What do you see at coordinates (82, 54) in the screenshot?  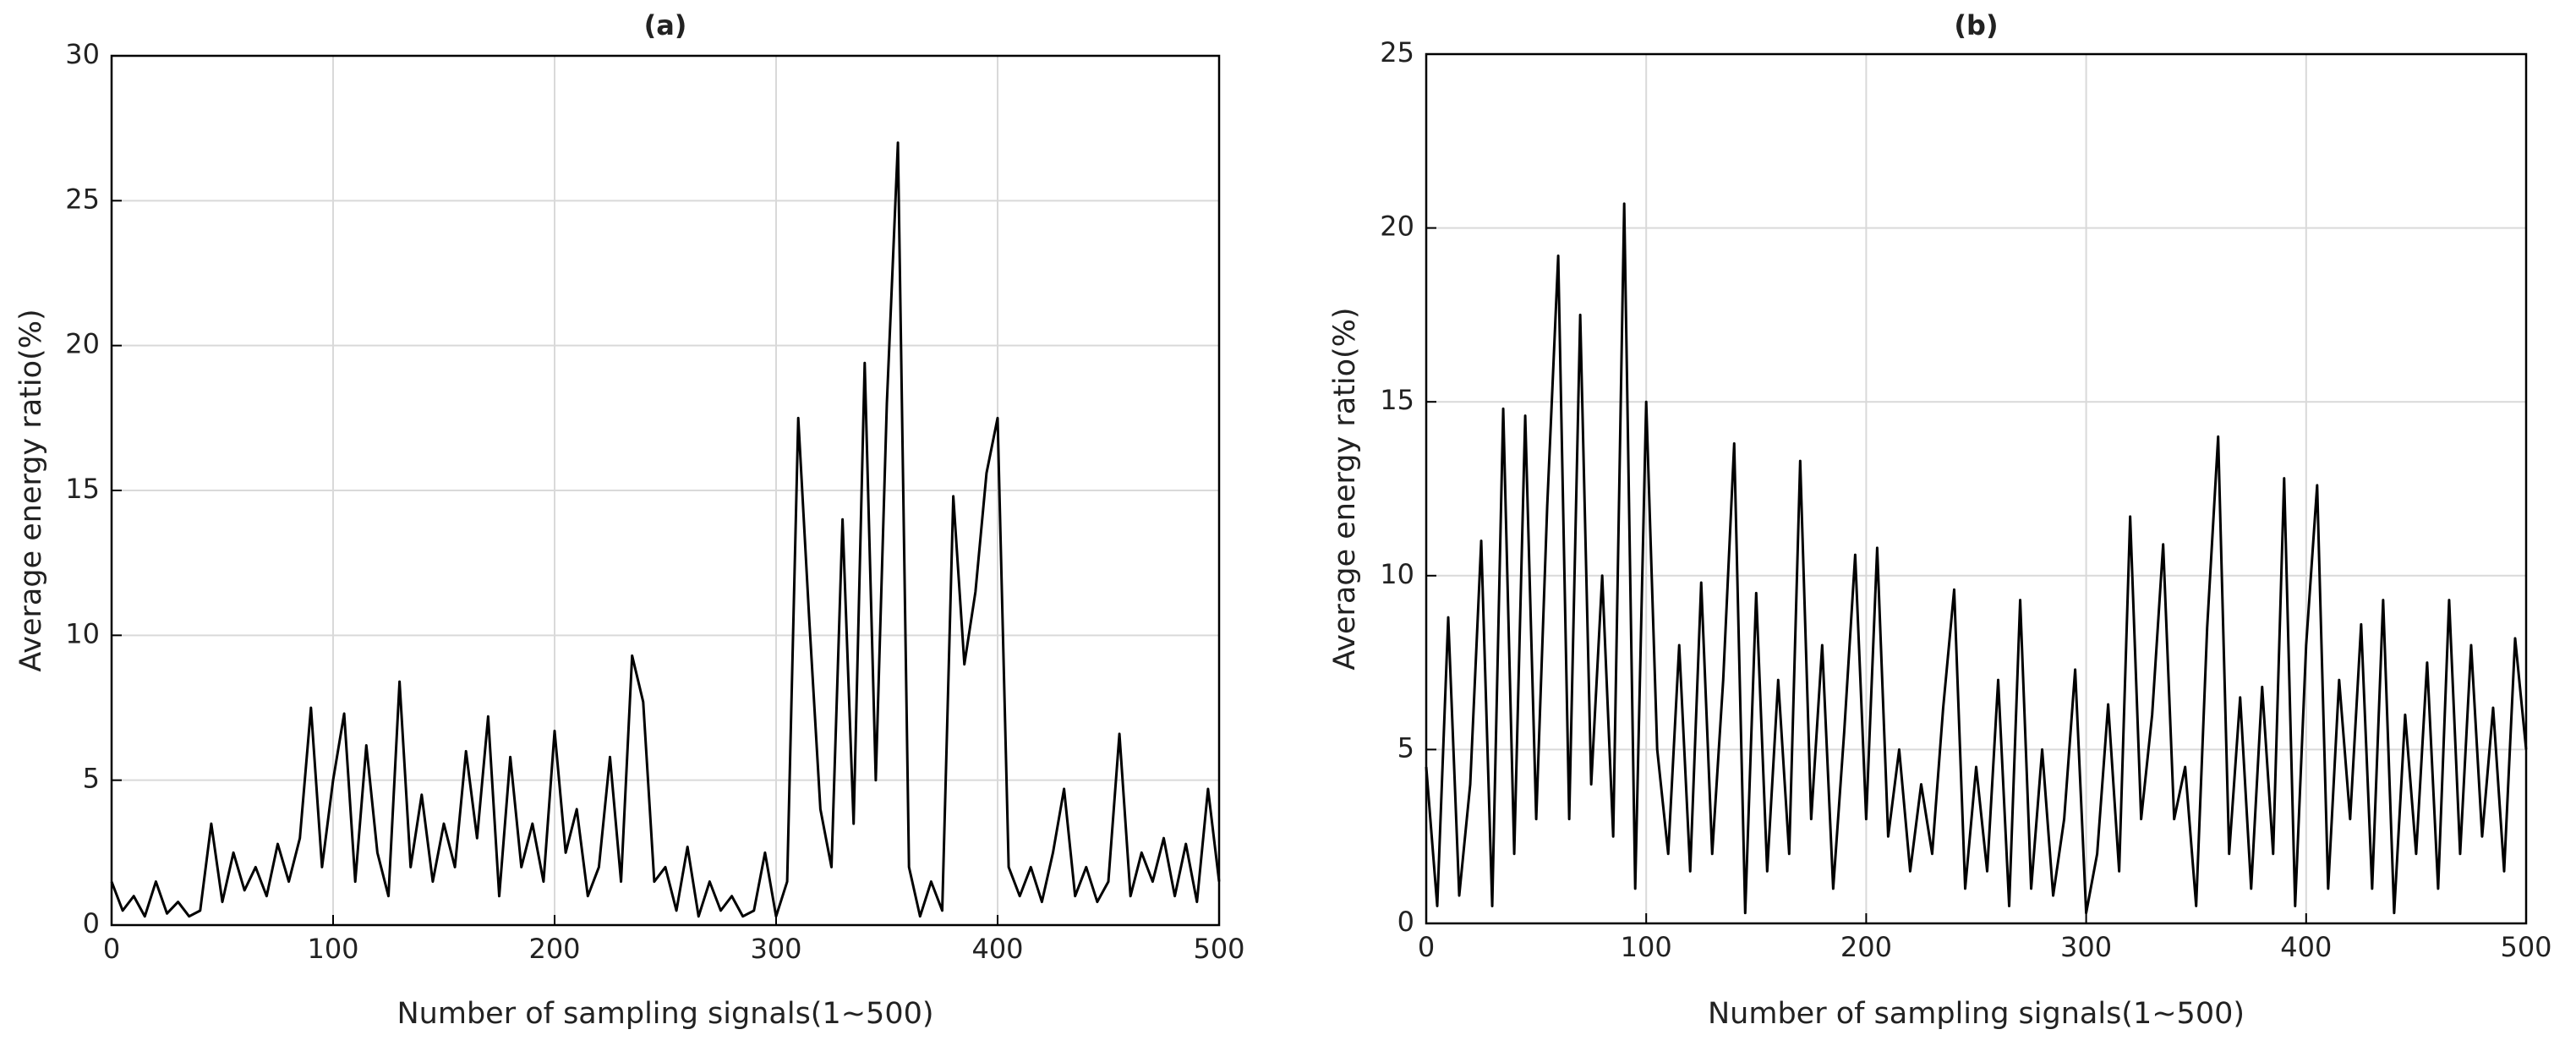 I see `y-tick-label: 30` at bounding box center [82, 54].